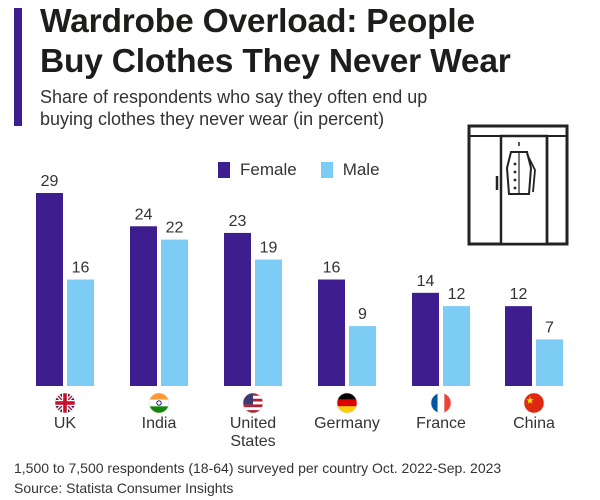  I want to click on legend-item-female: Female, so click(257, 170).